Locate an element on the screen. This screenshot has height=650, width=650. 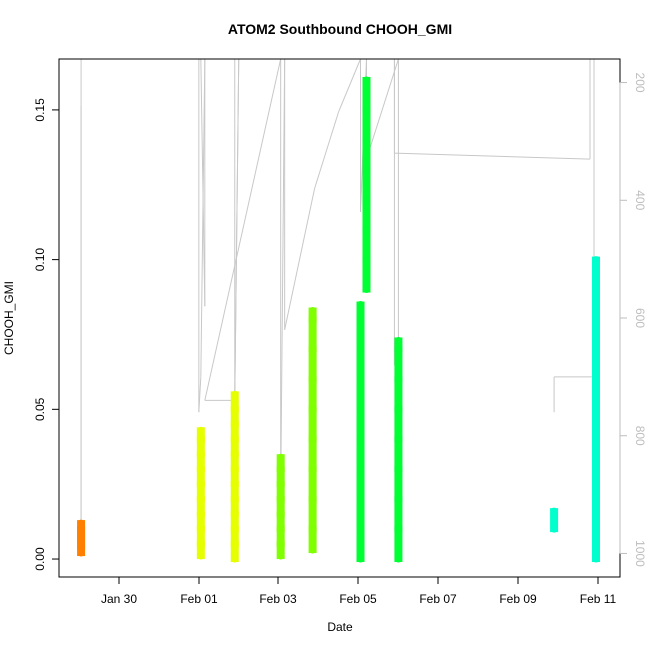
right-tick-label: 600 is located at coordinates (640, 318).